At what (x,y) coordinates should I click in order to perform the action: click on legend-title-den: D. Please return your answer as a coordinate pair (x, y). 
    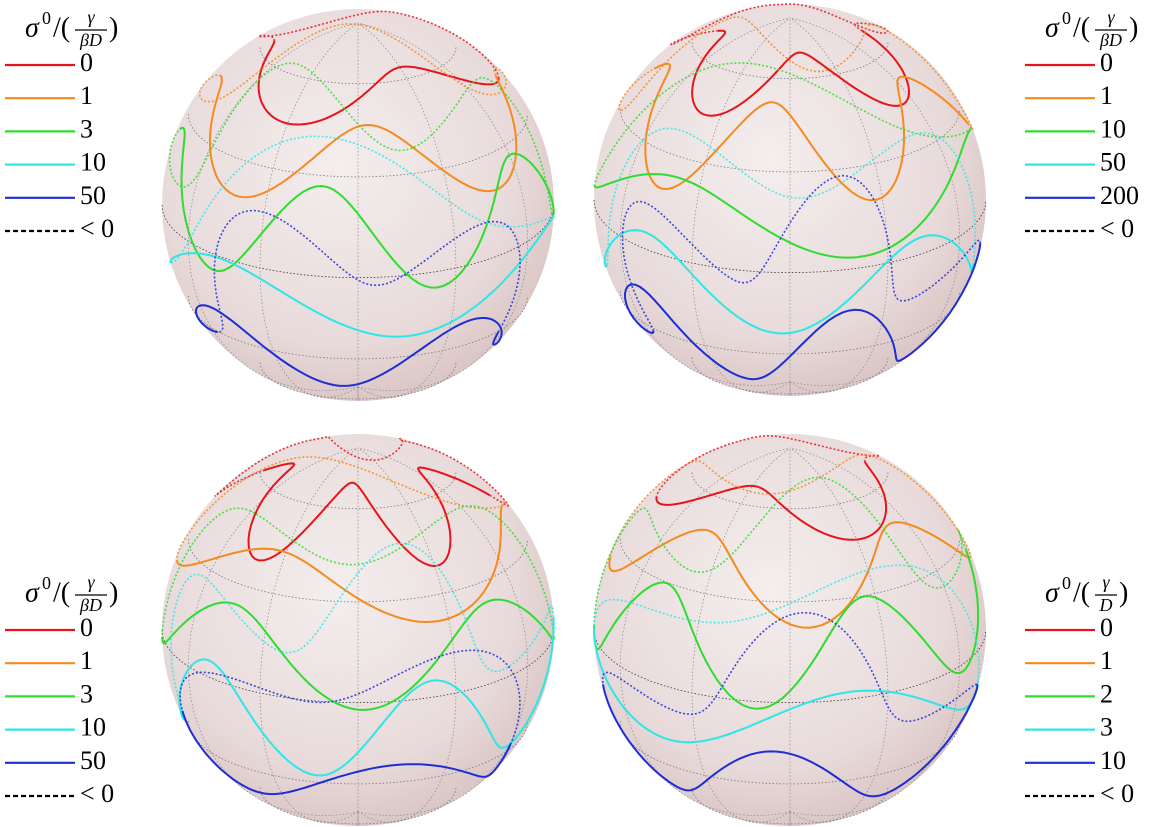
    Looking at the image, I should click on (1106, 605).